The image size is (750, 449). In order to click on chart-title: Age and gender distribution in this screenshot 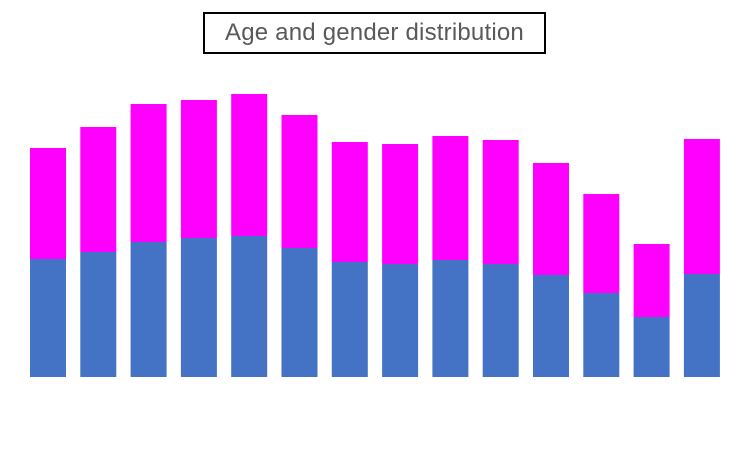, I will do `click(374, 32)`.